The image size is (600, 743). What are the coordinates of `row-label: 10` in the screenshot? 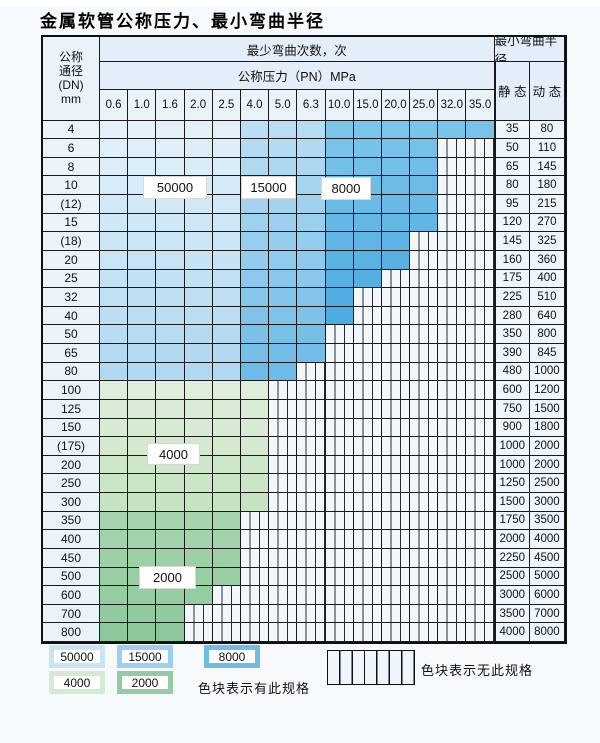 It's located at (71, 185).